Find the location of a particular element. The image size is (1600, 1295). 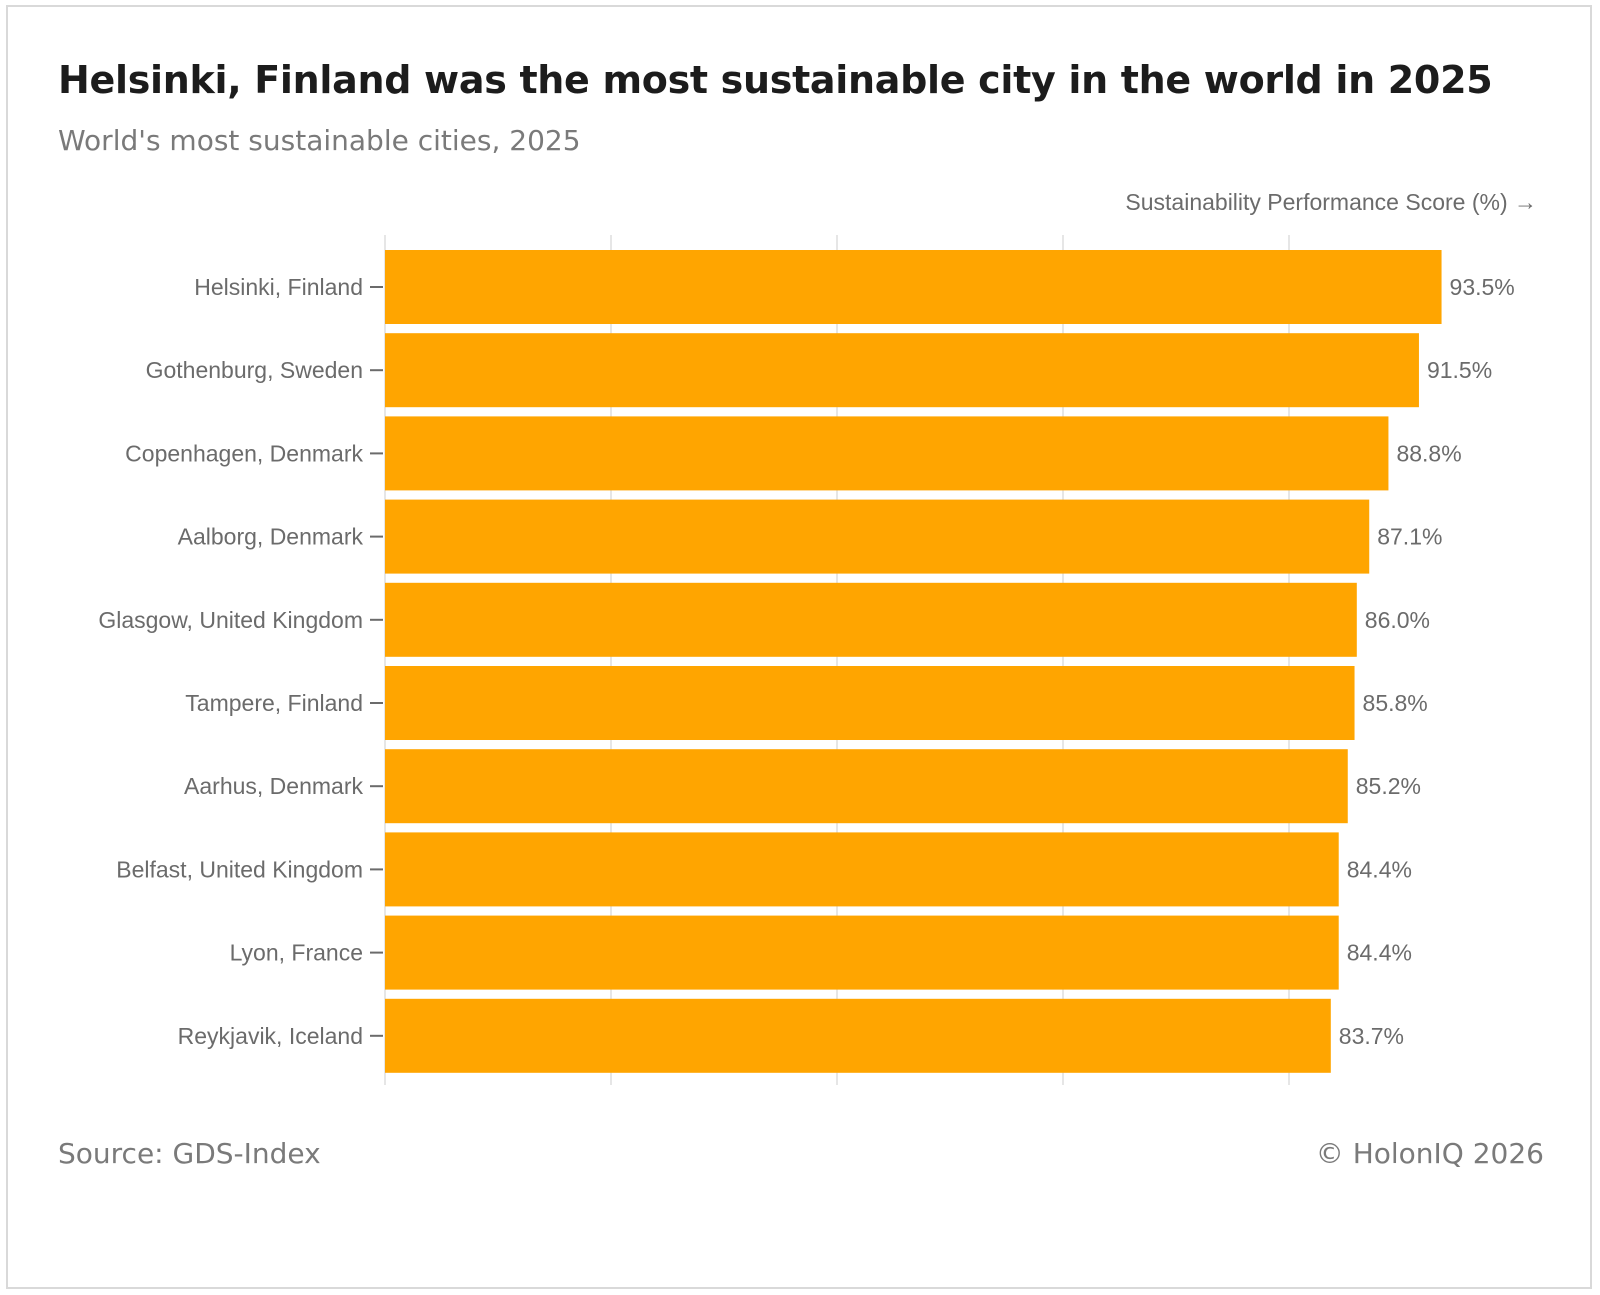

source-note: Source: GDS-Index is located at coordinates (189, 1153).